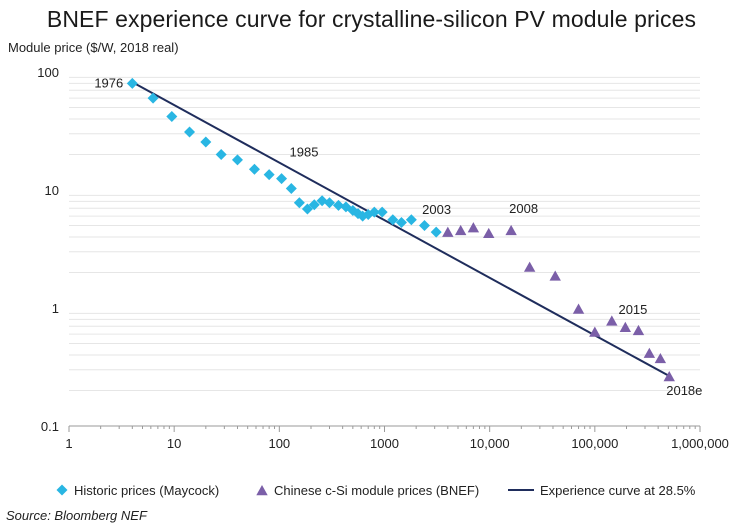  What do you see at coordinates (490, 443) in the screenshot?
I see `x-tick-label: 10,000` at bounding box center [490, 443].